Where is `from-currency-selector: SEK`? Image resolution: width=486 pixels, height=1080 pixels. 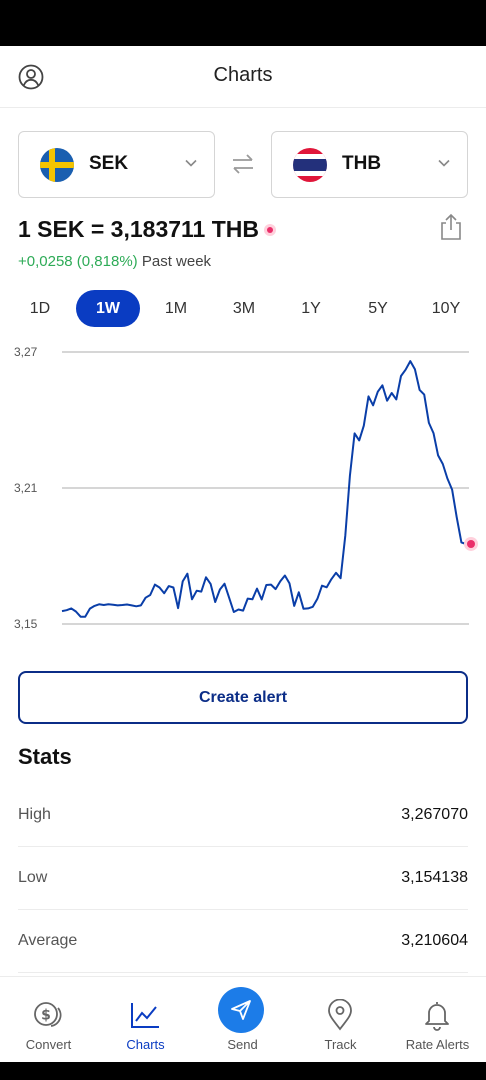 from-currency-selector: SEK is located at coordinates (116, 164).